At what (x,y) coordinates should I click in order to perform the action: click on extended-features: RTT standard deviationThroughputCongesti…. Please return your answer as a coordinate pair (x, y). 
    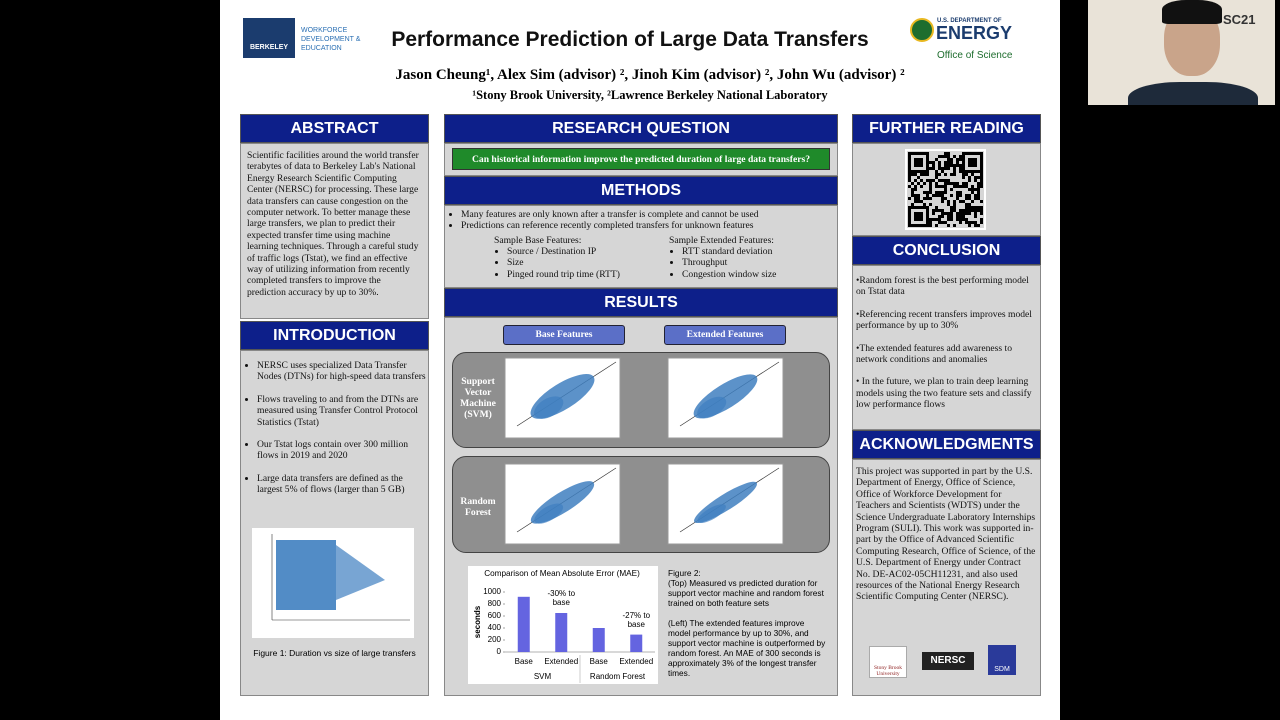
    Looking at the image, I should click on (755, 263).